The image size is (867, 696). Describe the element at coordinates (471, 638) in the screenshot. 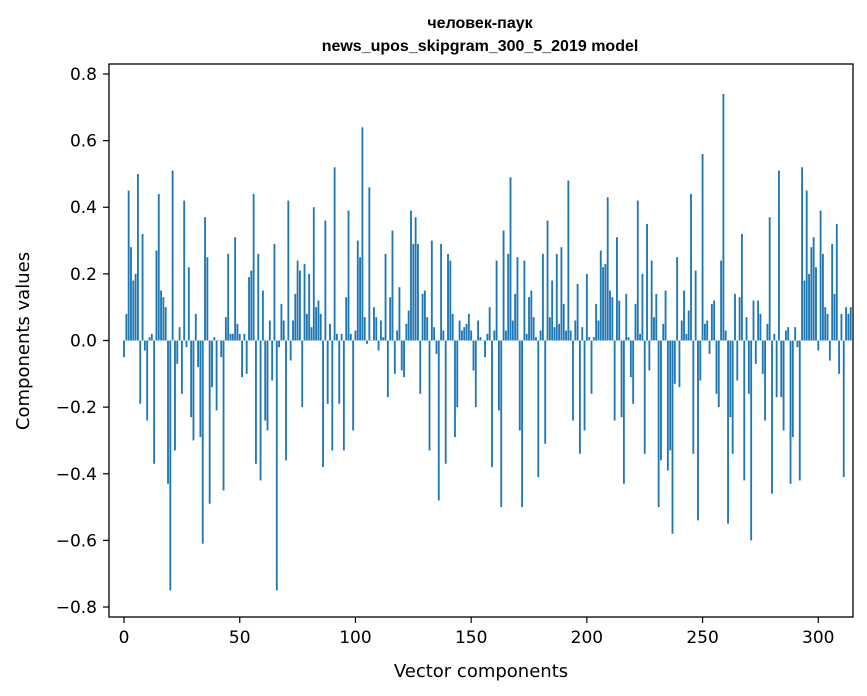

I see `x-tick-label-150: 150` at that location.